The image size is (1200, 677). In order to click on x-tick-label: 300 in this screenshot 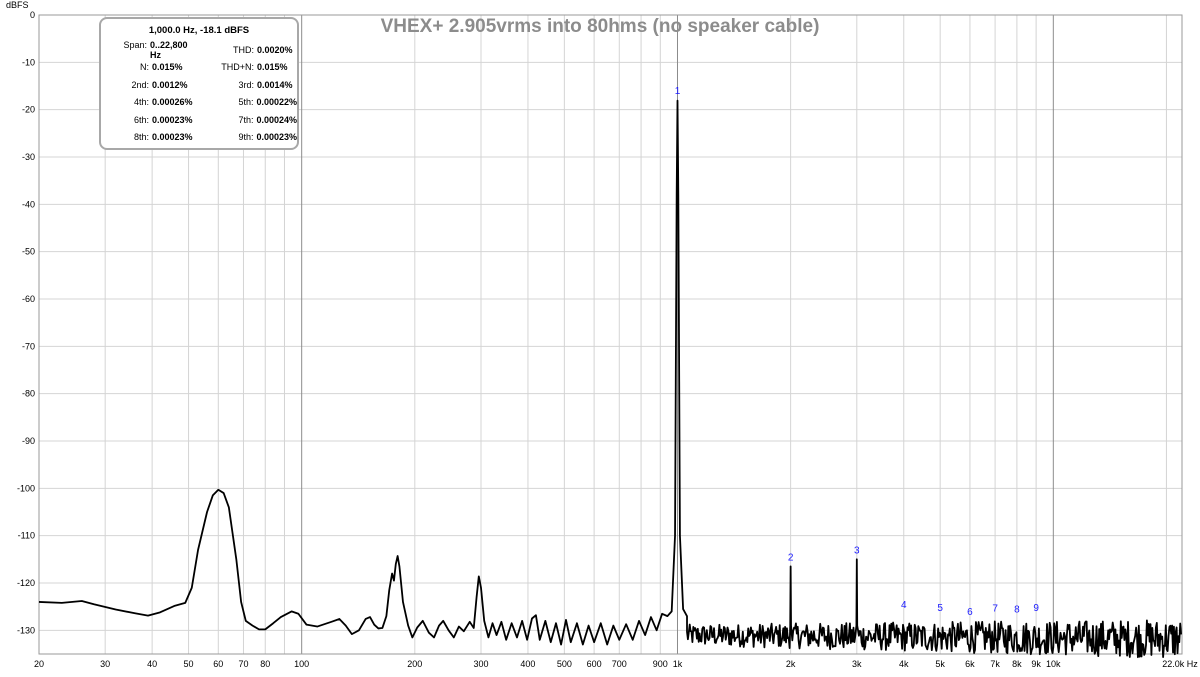, I will do `click(480, 664)`.